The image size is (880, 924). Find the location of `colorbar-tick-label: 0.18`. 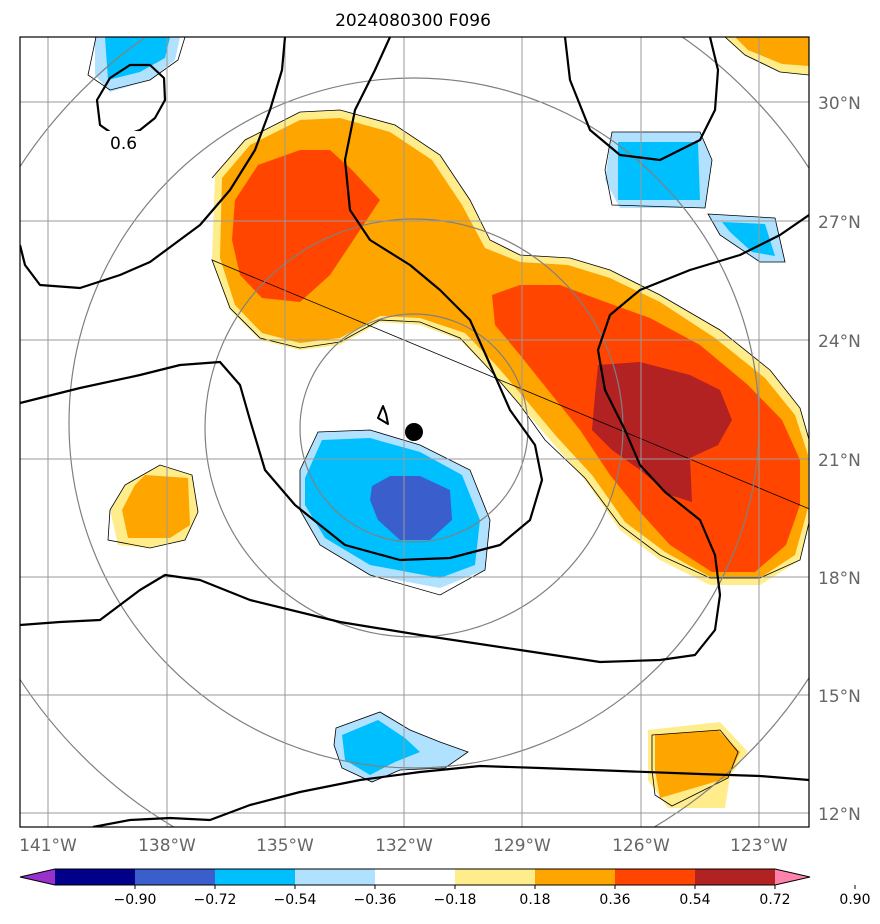

colorbar-tick-label: 0.18 is located at coordinates (534, 900).